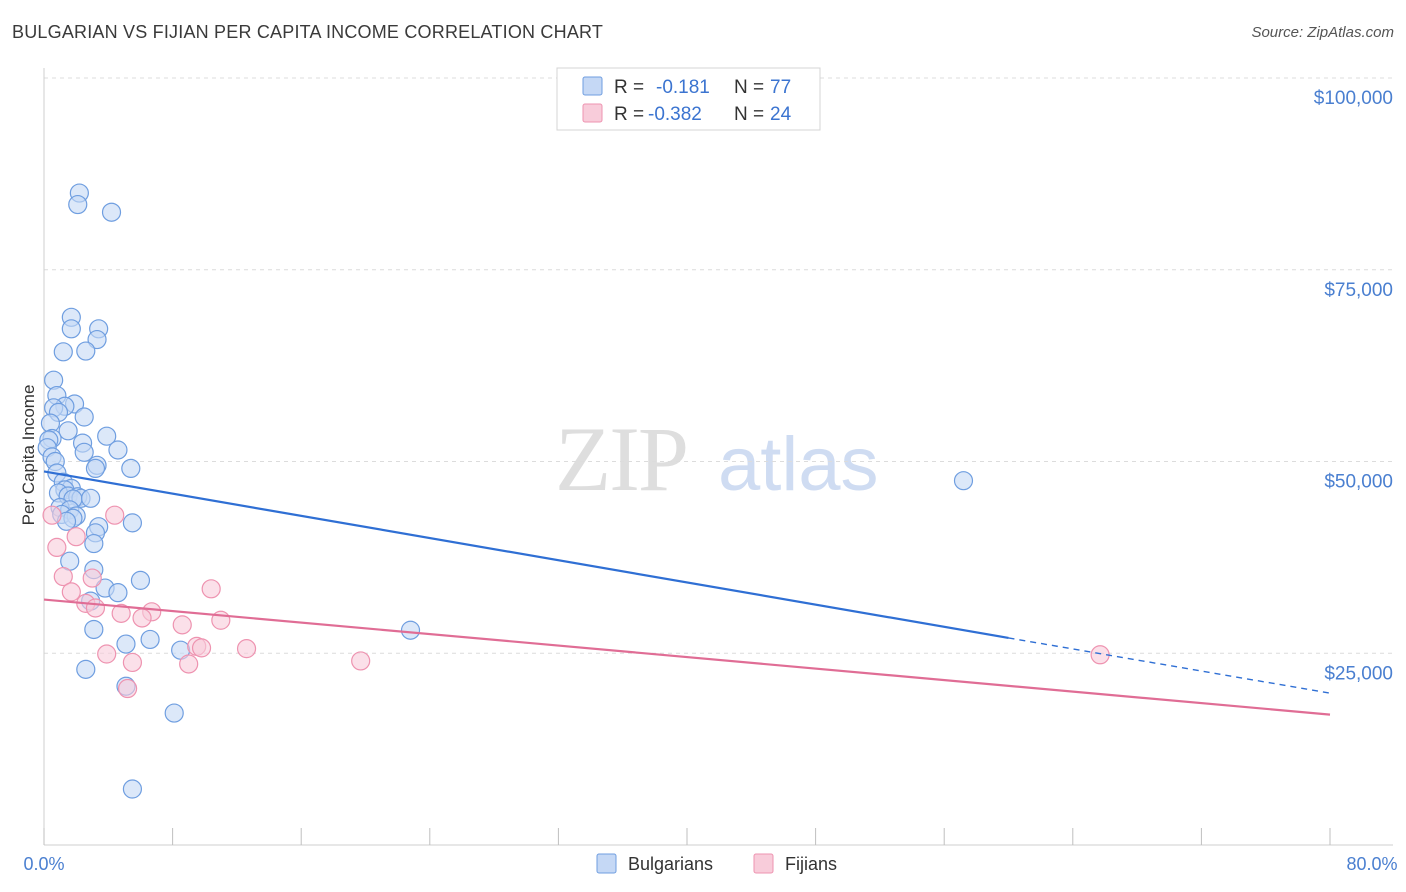 The height and width of the screenshot is (892, 1406). I want to click on legend-n-value-2: 24, so click(781, 114).